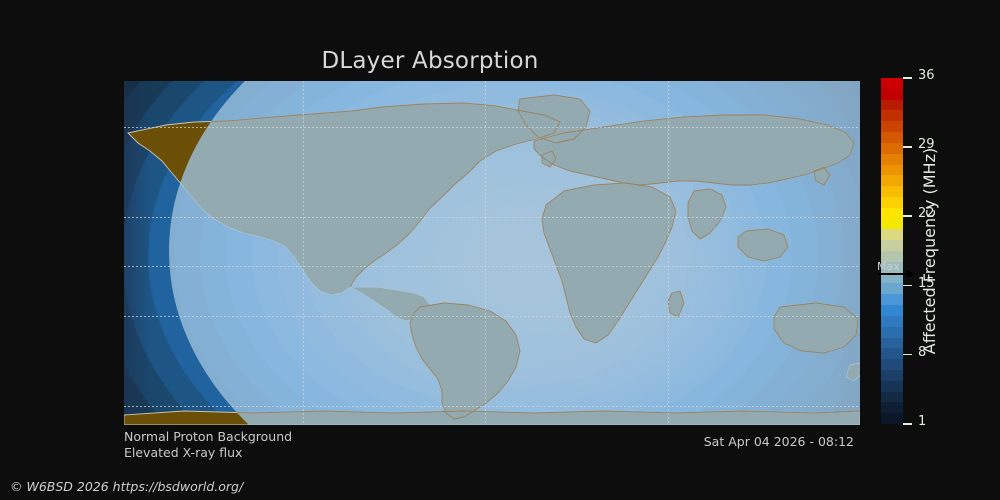 The height and width of the screenshot is (500, 1000). What do you see at coordinates (926, 283) in the screenshot?
I see `colorbar-tick-label: 15` at bounding box center [926, 283].